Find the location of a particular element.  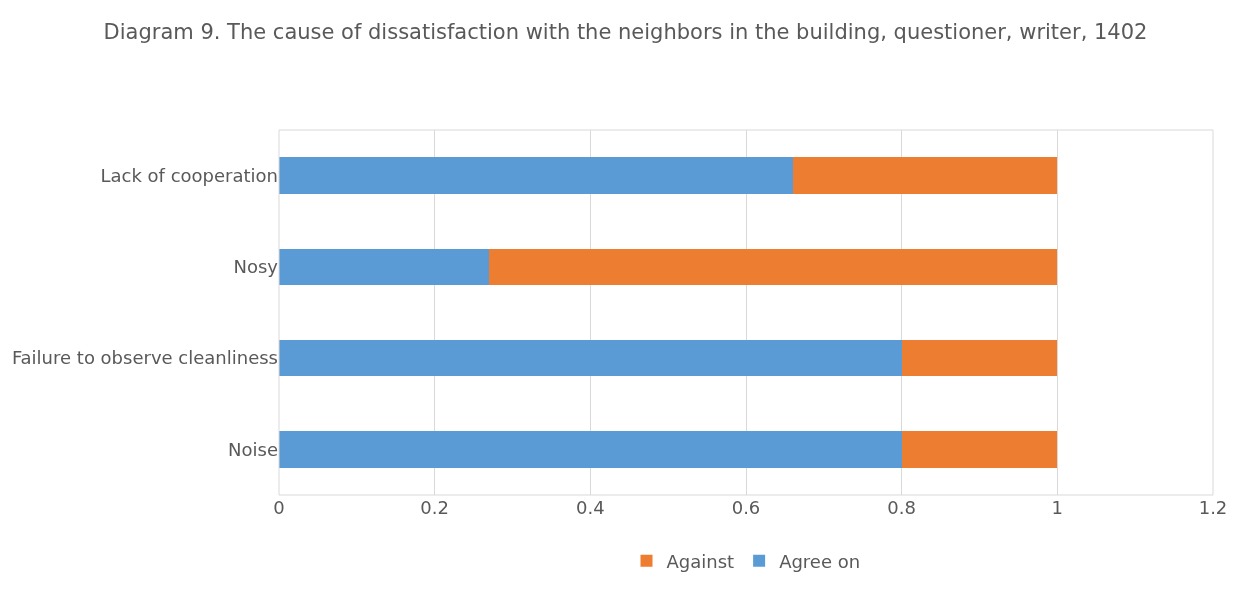

y-tick-label: Nosy is located at coordinates (256, 267).